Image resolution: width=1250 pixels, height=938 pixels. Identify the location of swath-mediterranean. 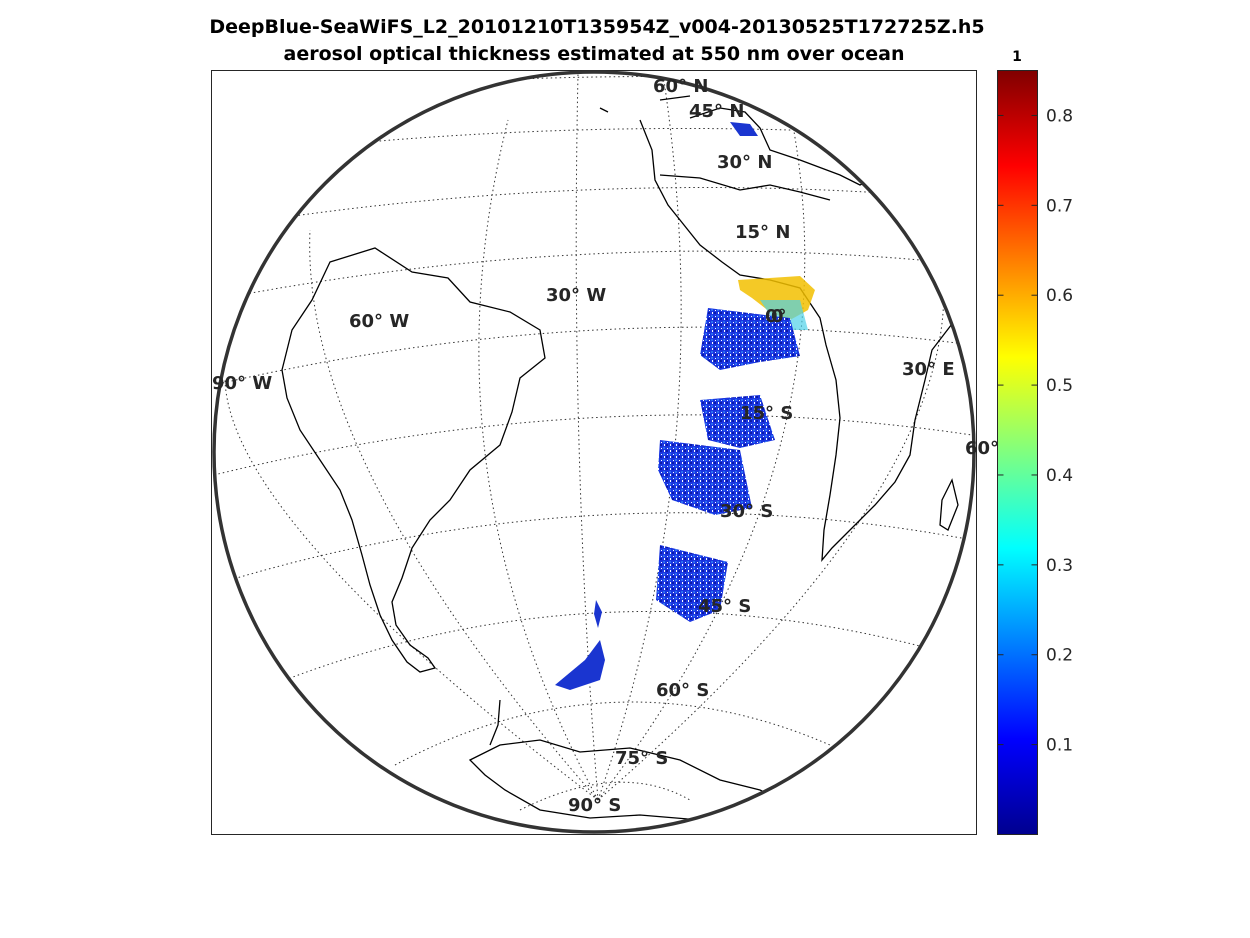
(744, 129).